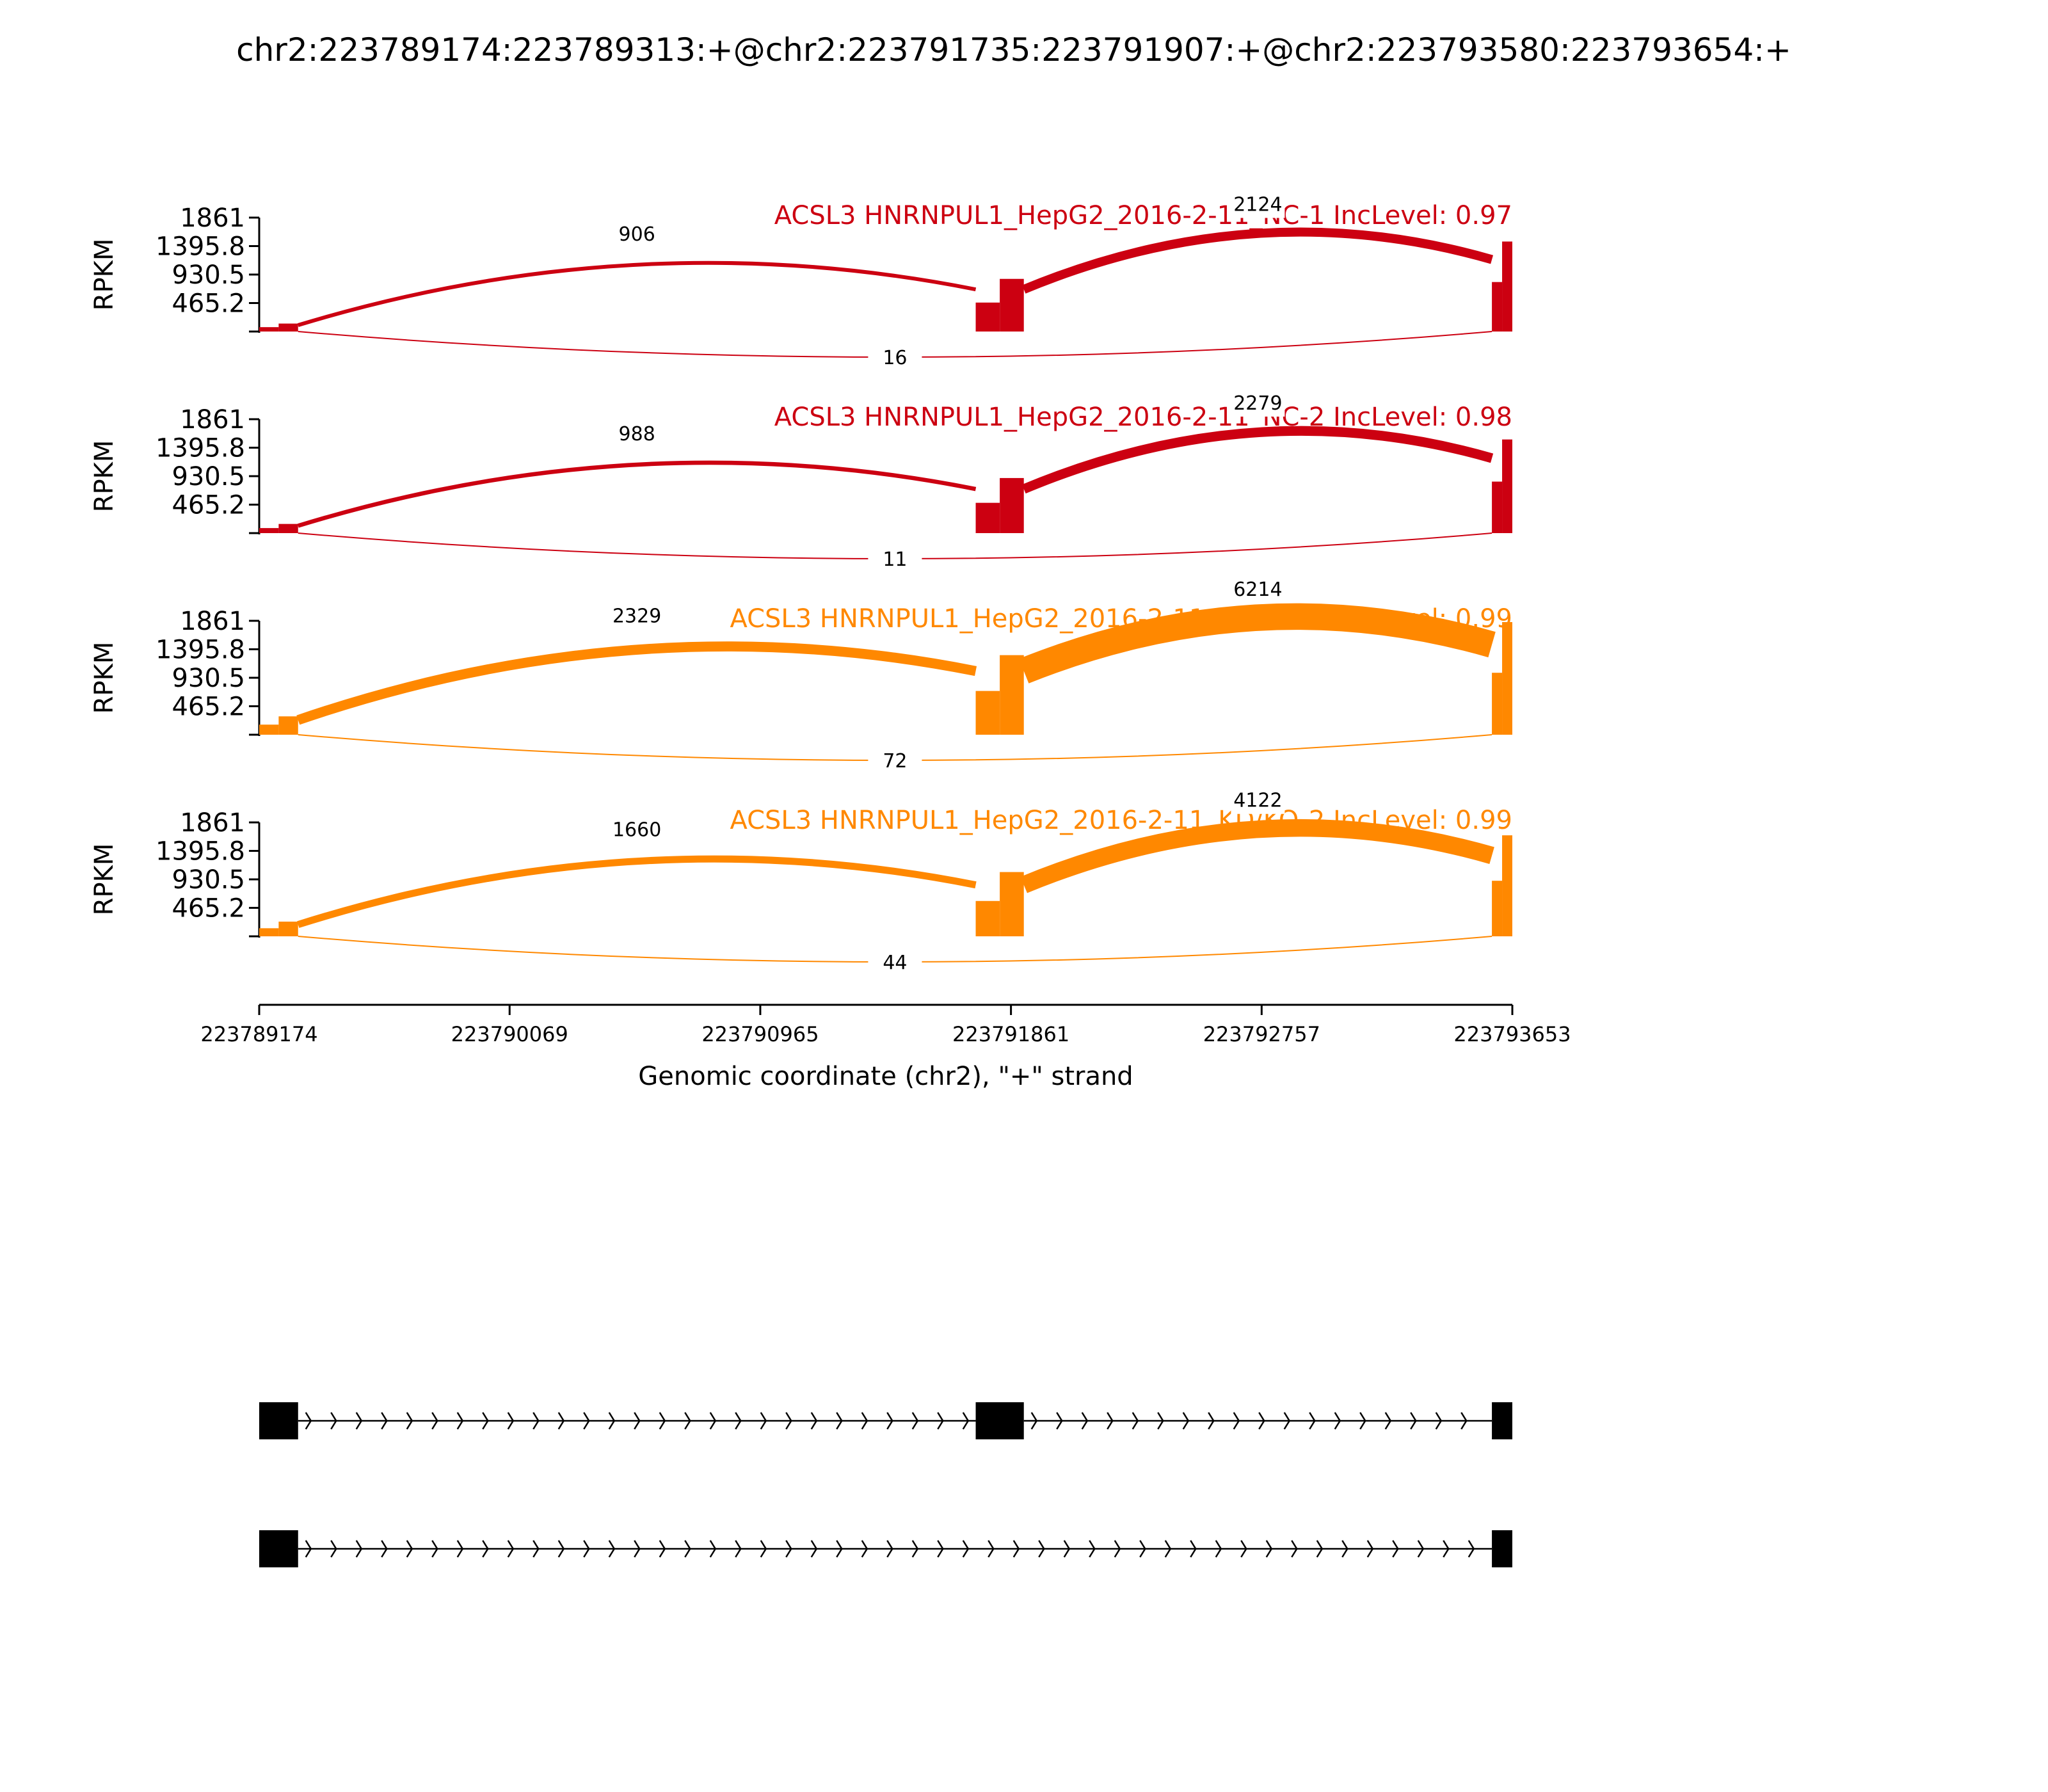 The height and width of the screenshot is (1792, 2048). What do you see at coordinates (895, 358) in the screenshot?
I see `junction-count: 16` at bounding box center [895, 358].